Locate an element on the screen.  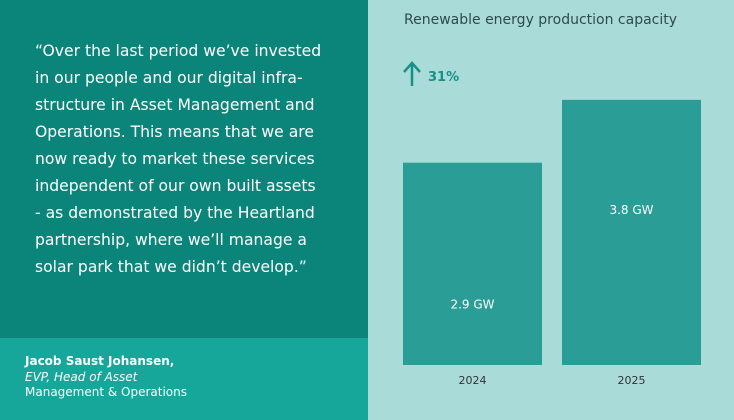
quote-line: Operations. This means that we are is located at coordinates (174, 132).